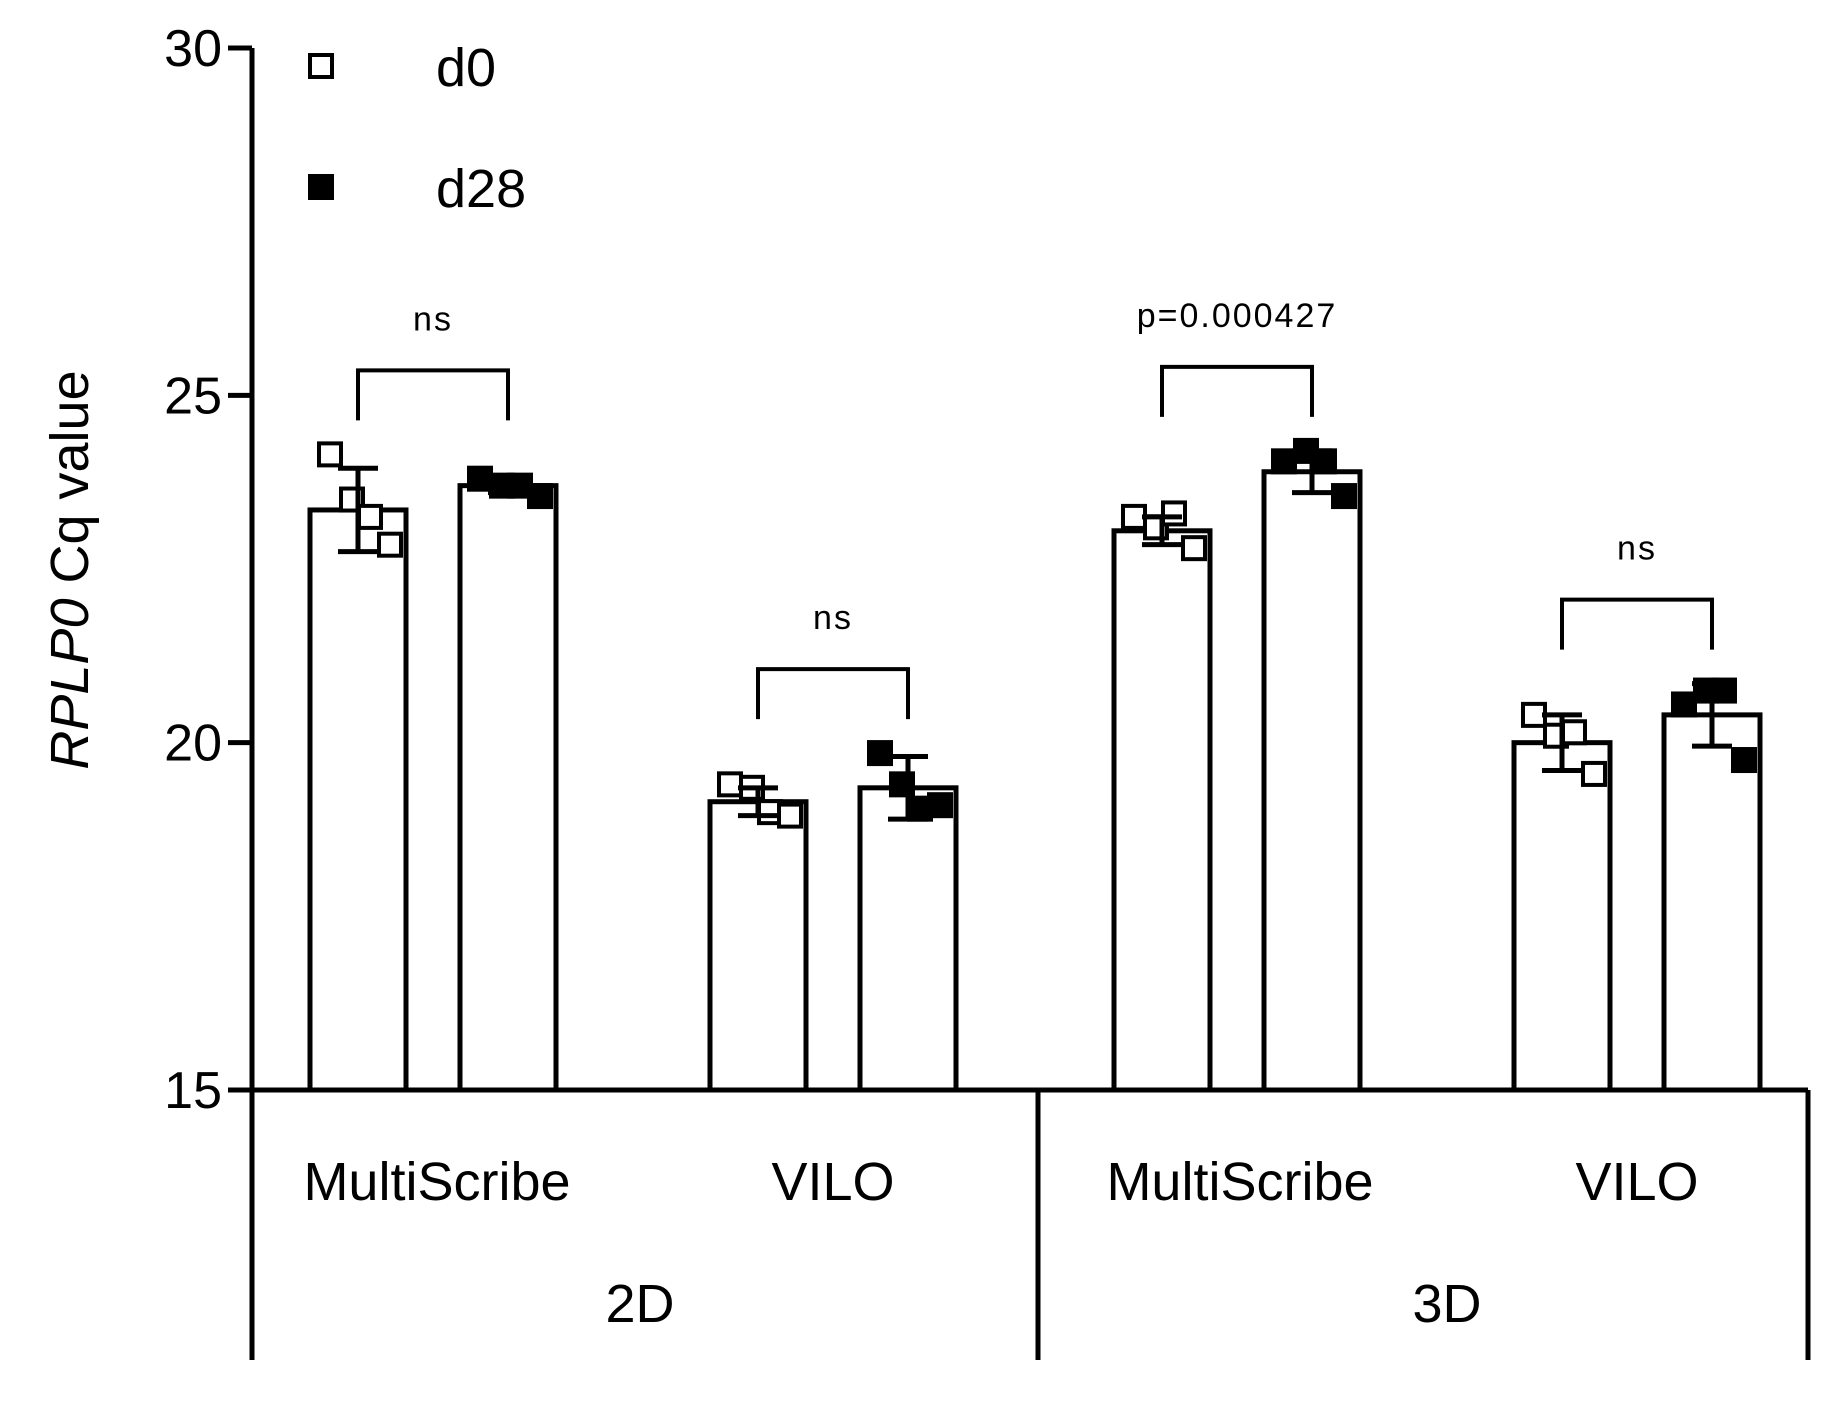 The width and height of the screenshot is (1844, 1406). What do you see at coordinates (321, 66) in the screenshot?
I see `legend-marker-d0` at bounding box center [321, 66].